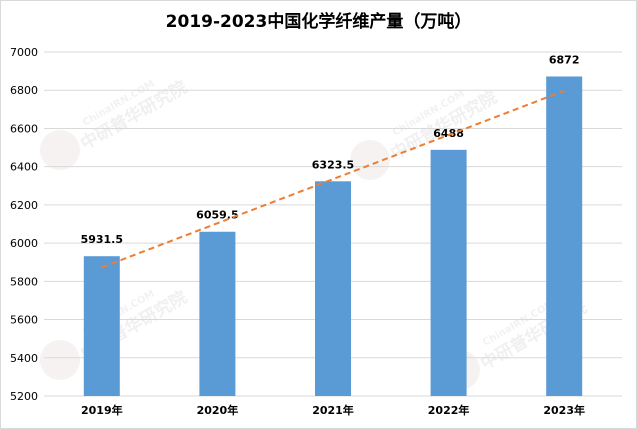 The width and height of the screenshot is (637, 429). I want to click on y-axis: 5200 5400 5600 5800 6000 6200 6400 6600 6800 7000, so click(24, 224).